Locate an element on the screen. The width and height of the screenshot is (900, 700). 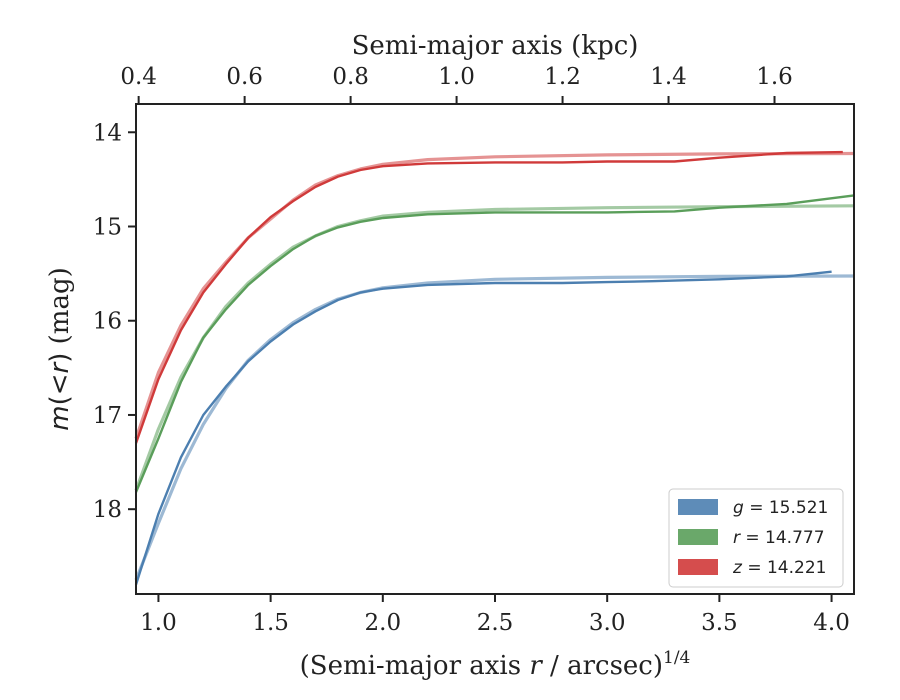
x-tick-label: 3.0 is located at coordinates (607, 623).